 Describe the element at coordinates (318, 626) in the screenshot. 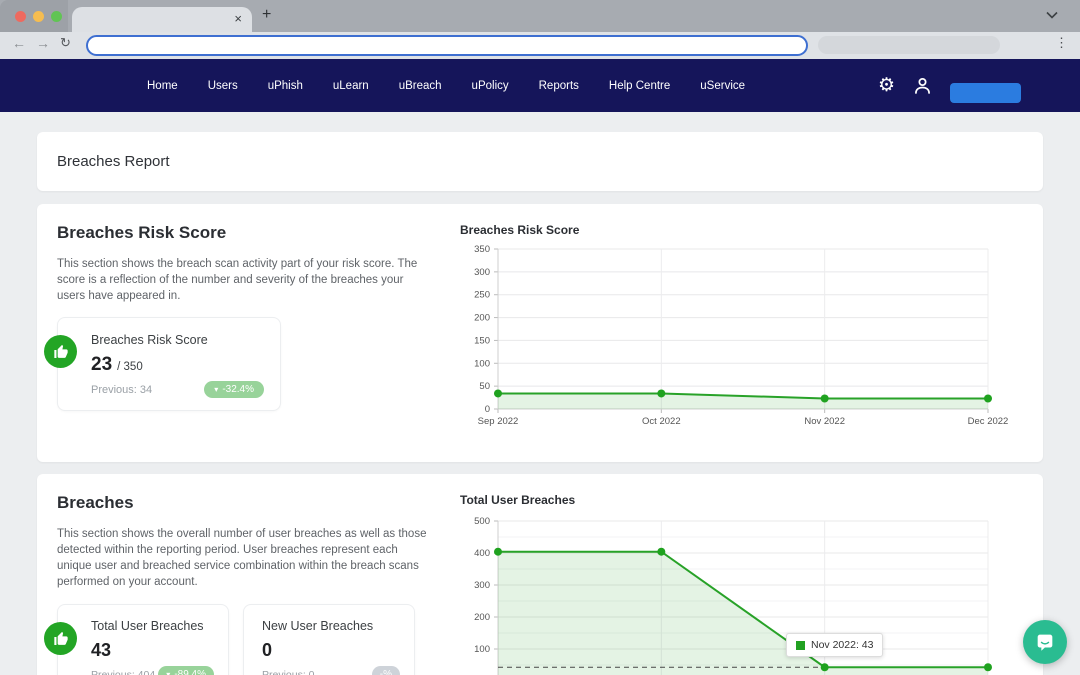

I see `new-breaches-label: New User Breaches` at that location.